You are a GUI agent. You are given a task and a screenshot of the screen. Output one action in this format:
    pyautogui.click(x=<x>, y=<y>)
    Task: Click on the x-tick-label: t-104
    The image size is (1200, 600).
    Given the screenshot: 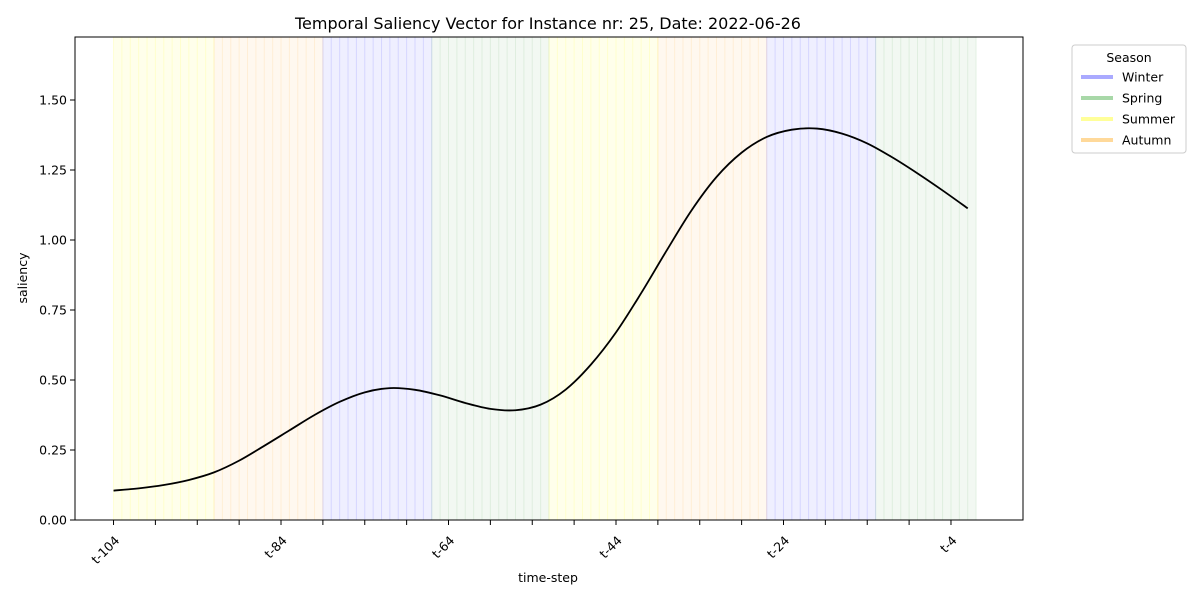 What is the action you would take?
    pyautogui.click(x=105, y=550)
    